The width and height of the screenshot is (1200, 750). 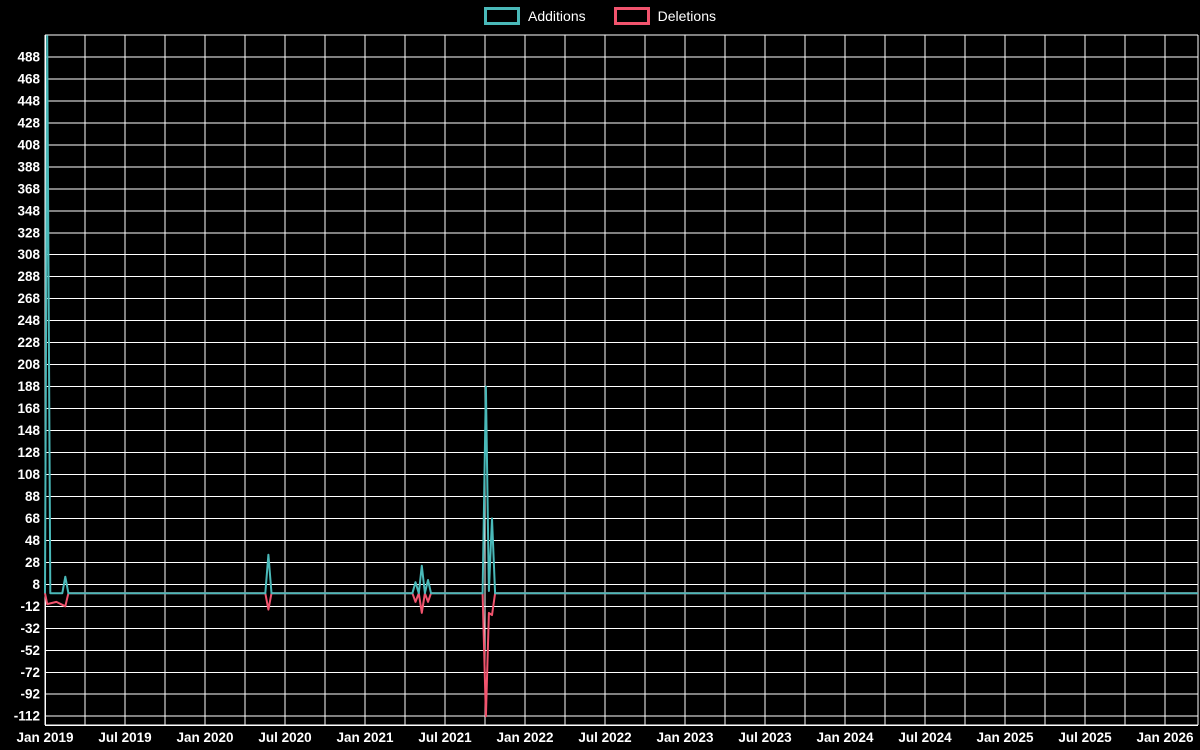 I want to click on y-tick-label: 448, so click(x=28, y=100).